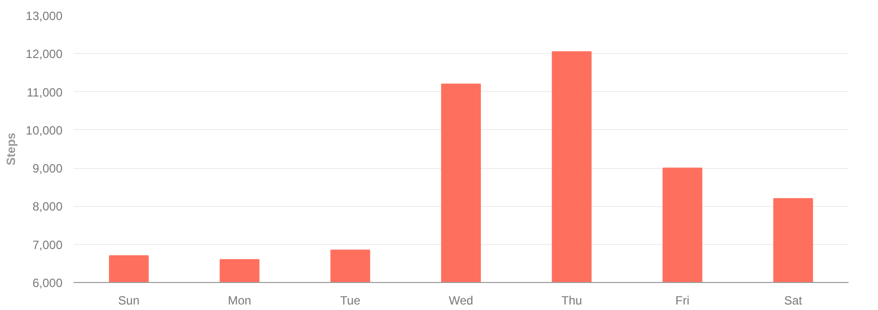  What do you see at coordinates (47, 245) in the screenshot?
I see `y-tick-label: 7,000` at bounding box center [47, 245].